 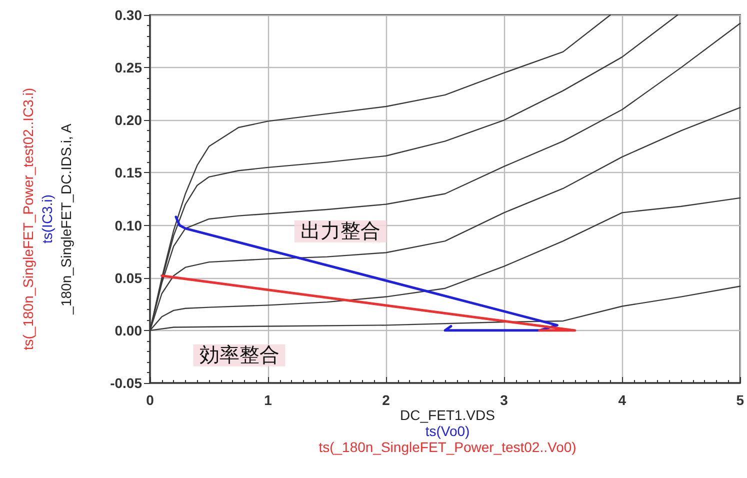 What do you see at coordinates (128, 278) in the screenshot?
I see `y-tick-label: 0.05` at bounding box center [128, 278].